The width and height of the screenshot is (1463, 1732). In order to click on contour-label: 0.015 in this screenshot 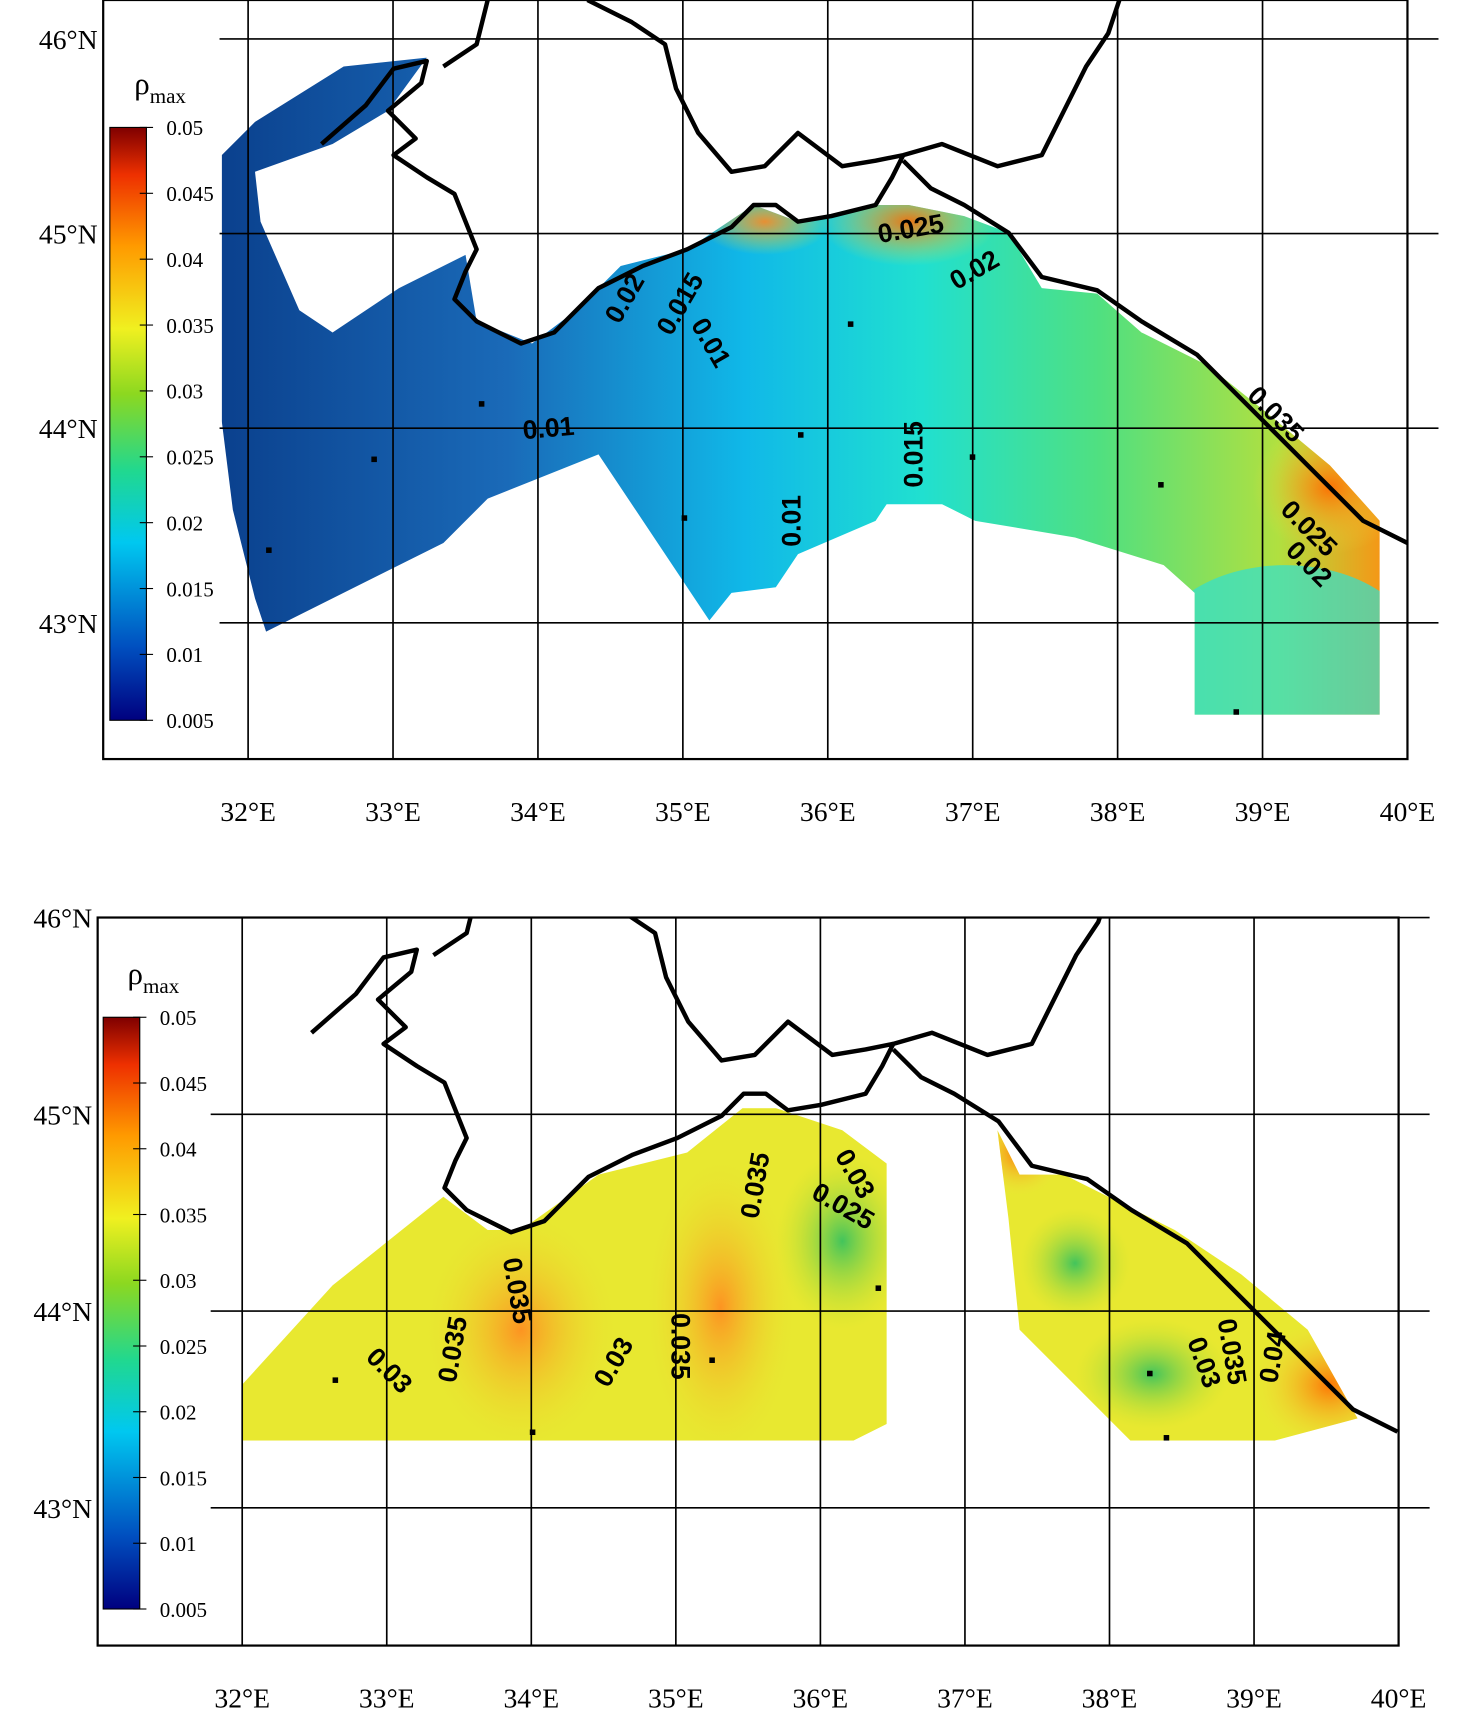, I will do `click(913, 454)`.